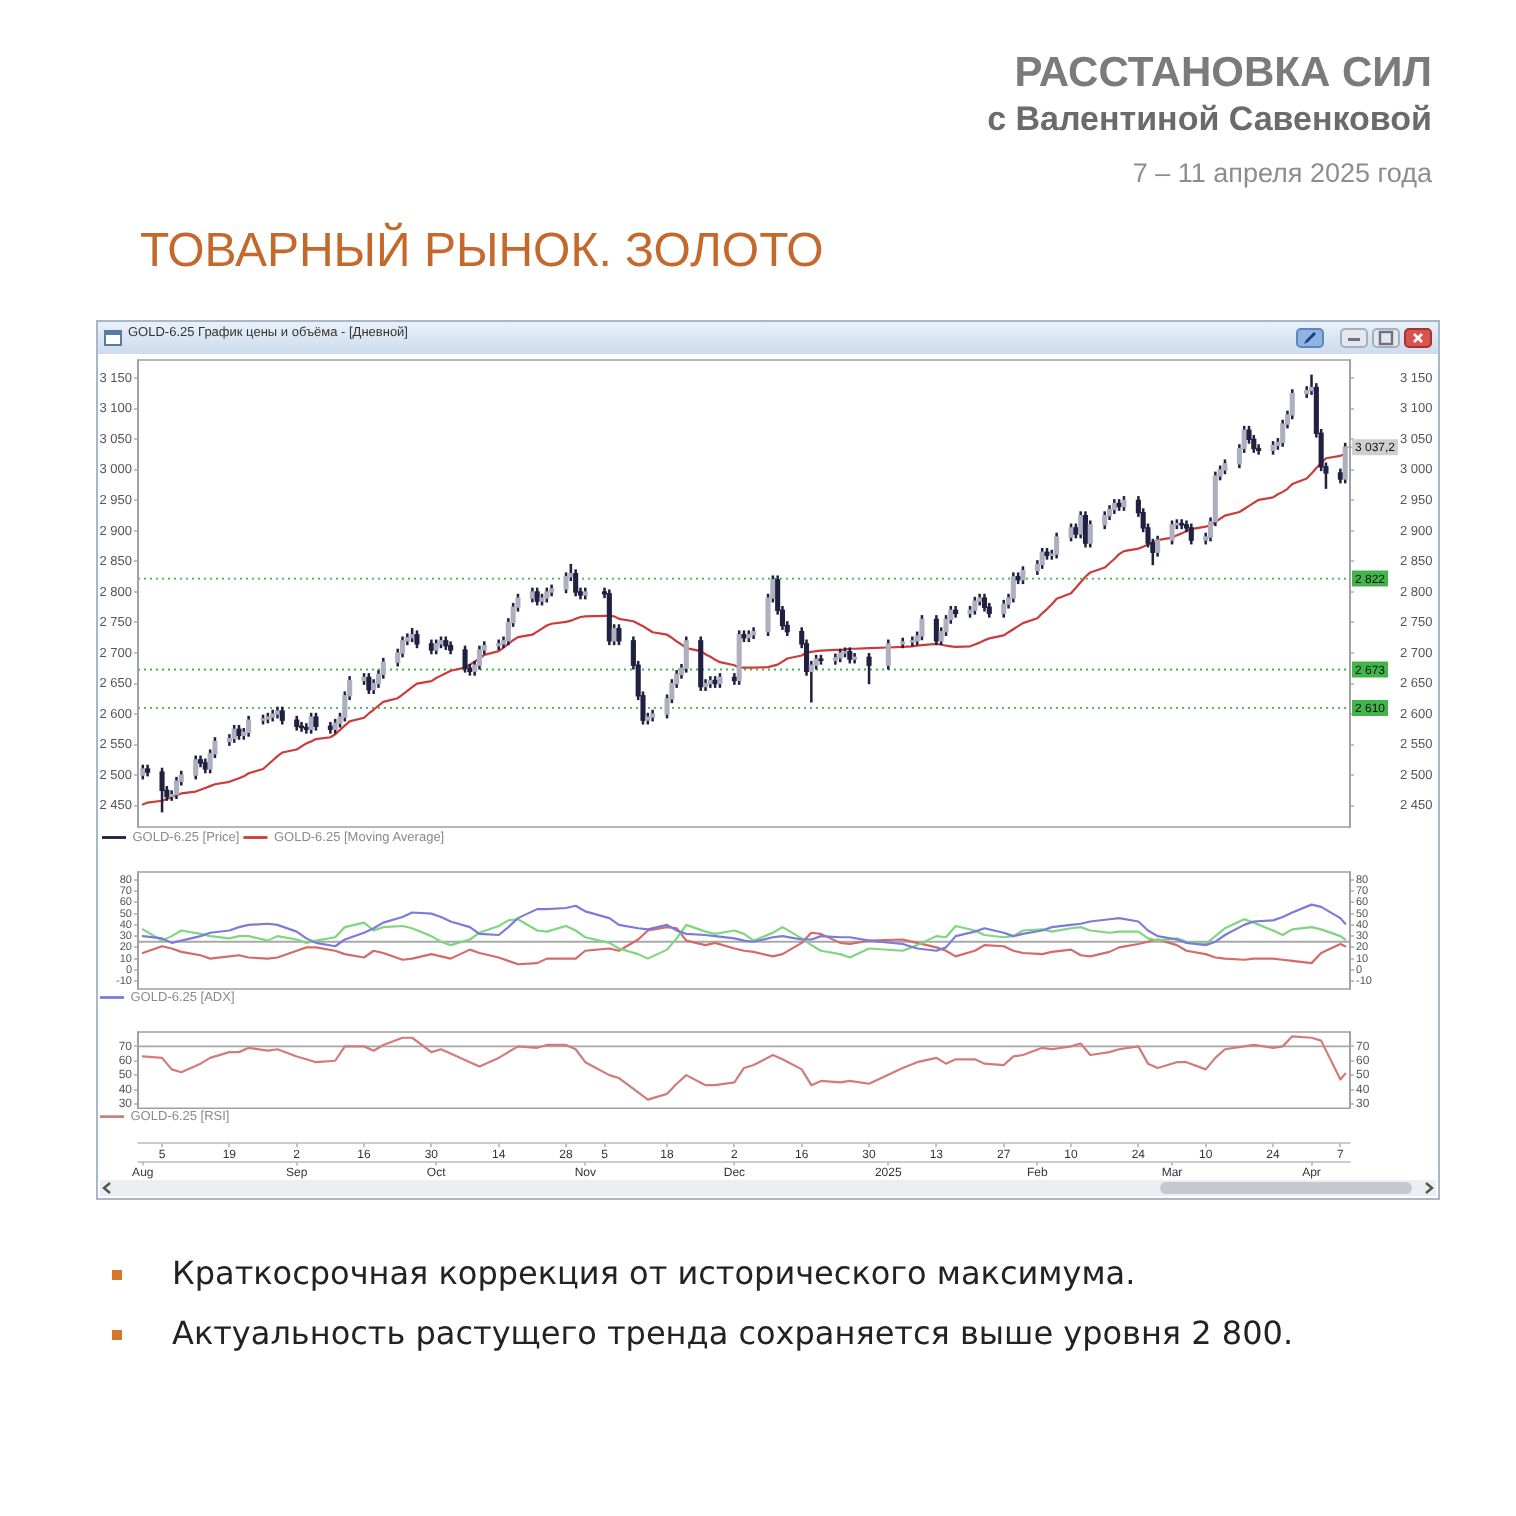  Describe the element at coordinates (482, 252) in the screenshot. I see `chart-title: ТОВАРНЫЙ РЫНОК. ЗОЛОТО` at that location.